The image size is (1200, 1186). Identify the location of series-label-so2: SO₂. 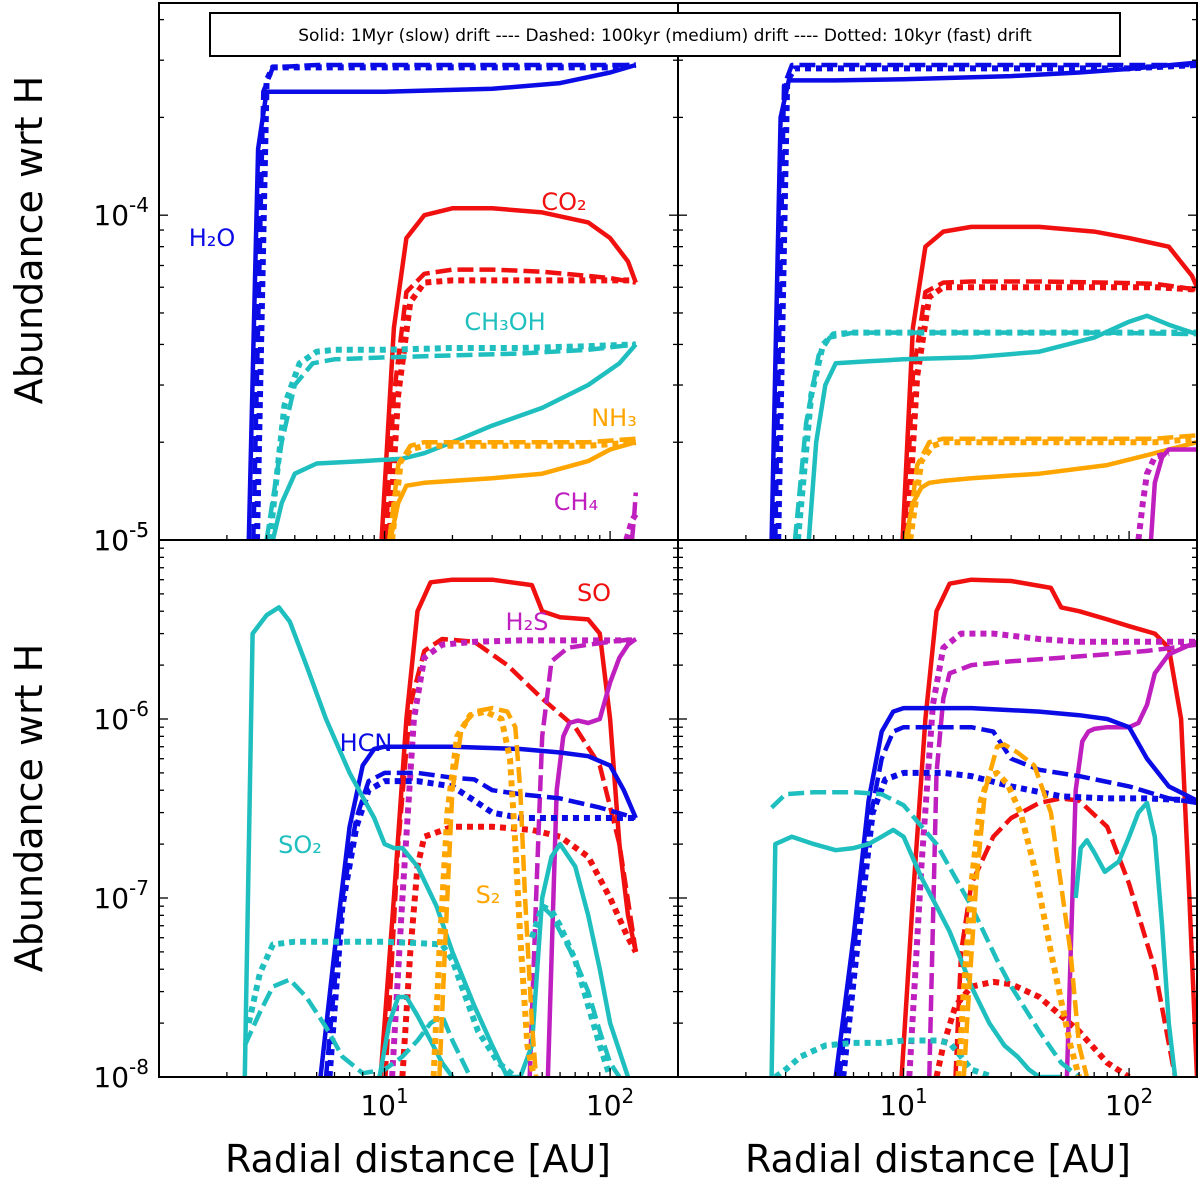
(300, 845).